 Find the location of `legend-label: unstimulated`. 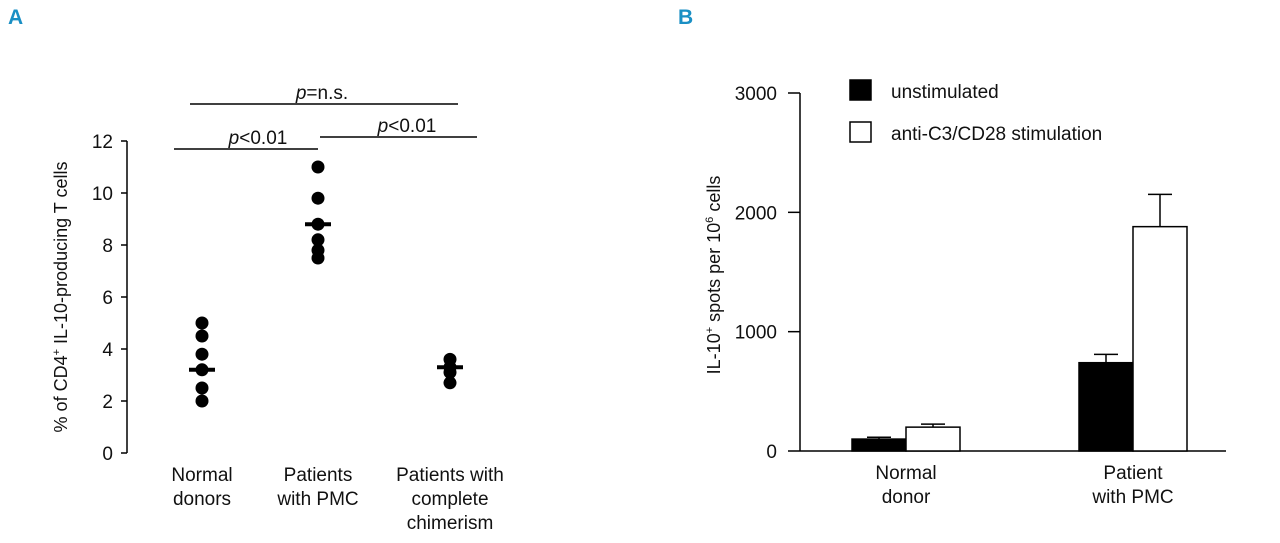

legend-label: unstimulated is located at coordinates (945, 92).